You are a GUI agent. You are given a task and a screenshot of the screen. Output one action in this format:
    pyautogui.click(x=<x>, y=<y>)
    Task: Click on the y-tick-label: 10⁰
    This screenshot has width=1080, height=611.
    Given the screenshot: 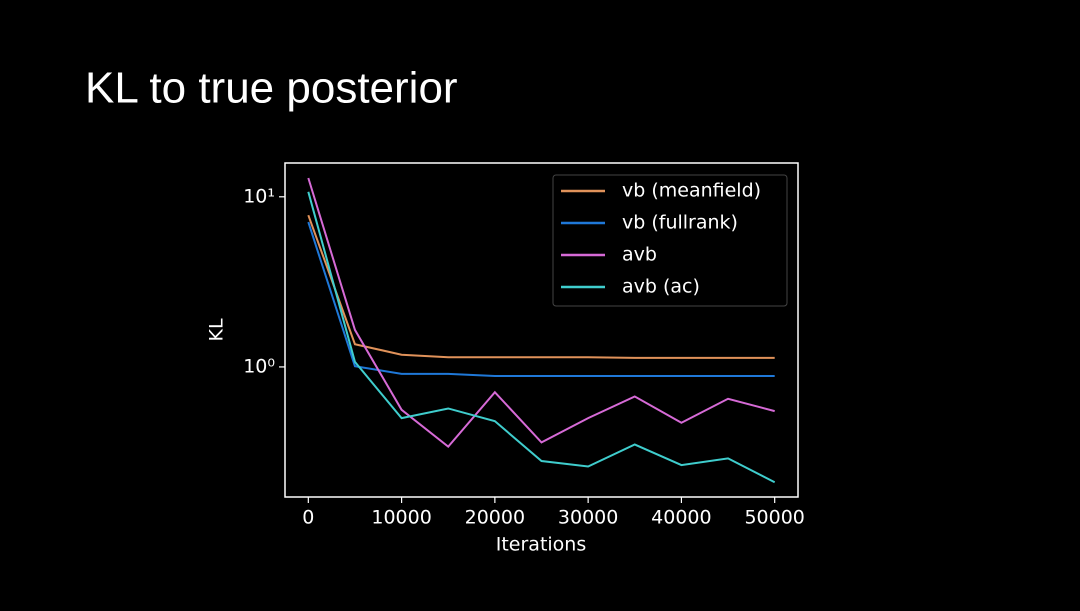 What is the action you would take?
    pyautogui.click(x=259, y=366)
    